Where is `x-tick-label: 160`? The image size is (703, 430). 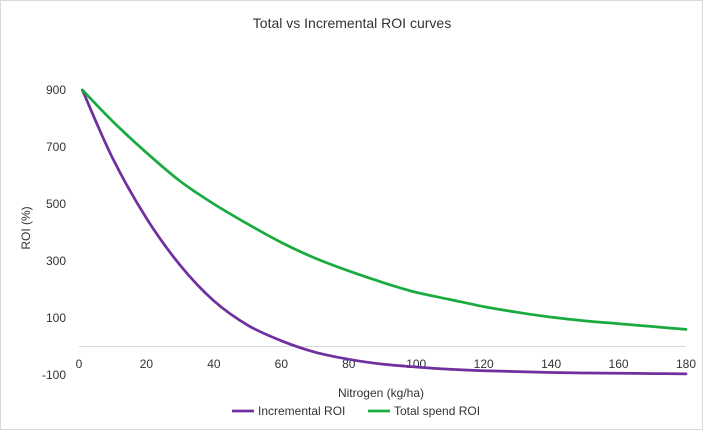
x-tick-label: 160 is located at coordinates (619, 364).